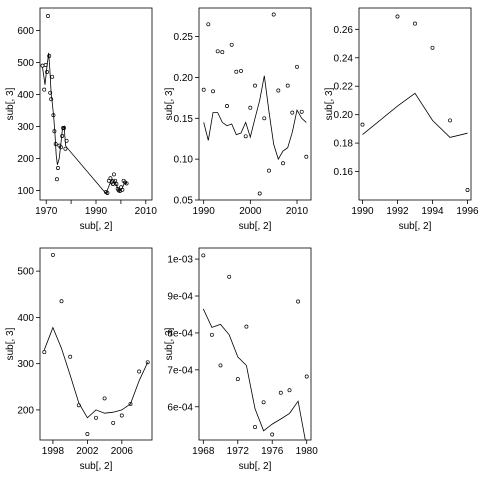  Describe the element at coordinates (184, 119) in the screenshot. I see `y-tick-label: 0.15` at that location.